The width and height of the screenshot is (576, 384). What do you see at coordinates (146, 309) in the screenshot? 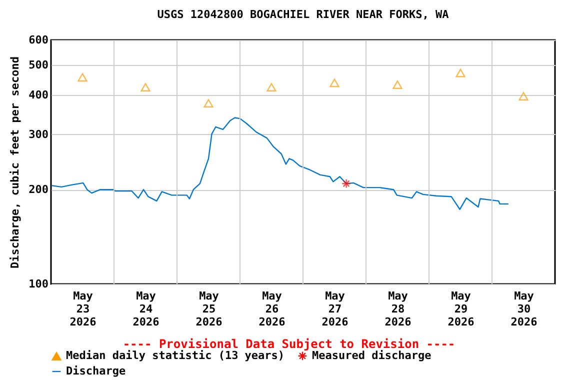
I see `x-tick-label: May 24 2026` at bounding box center [146, 309].